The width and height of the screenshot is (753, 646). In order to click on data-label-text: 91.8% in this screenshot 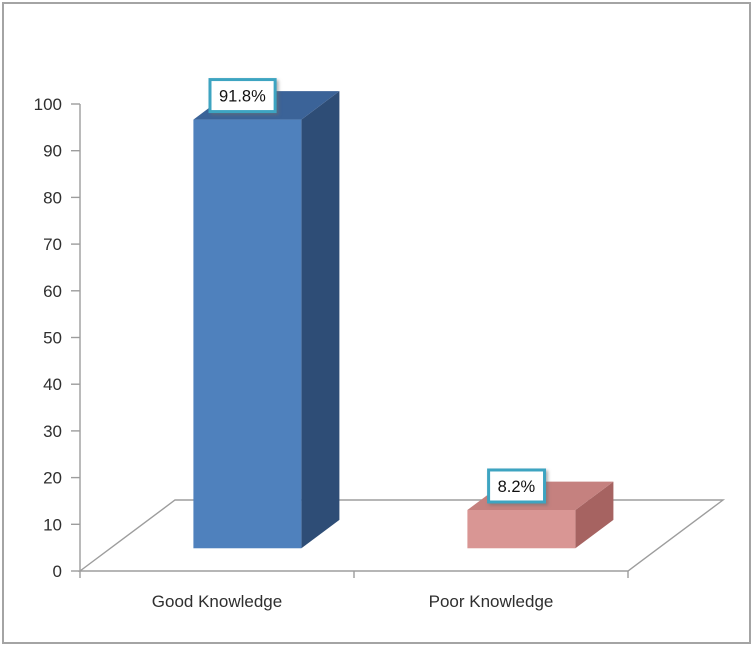, I will do `click(242, 97)`.